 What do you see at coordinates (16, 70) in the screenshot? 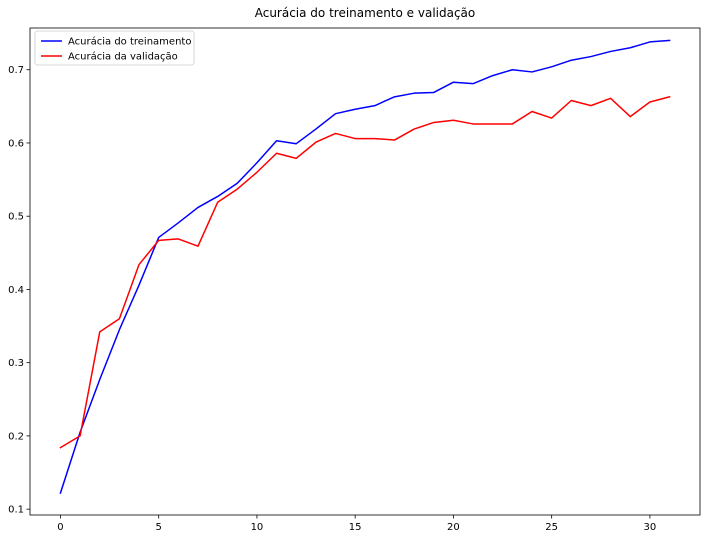
I see `y-tick-label: 0.7` at bounding box center [16, 70].